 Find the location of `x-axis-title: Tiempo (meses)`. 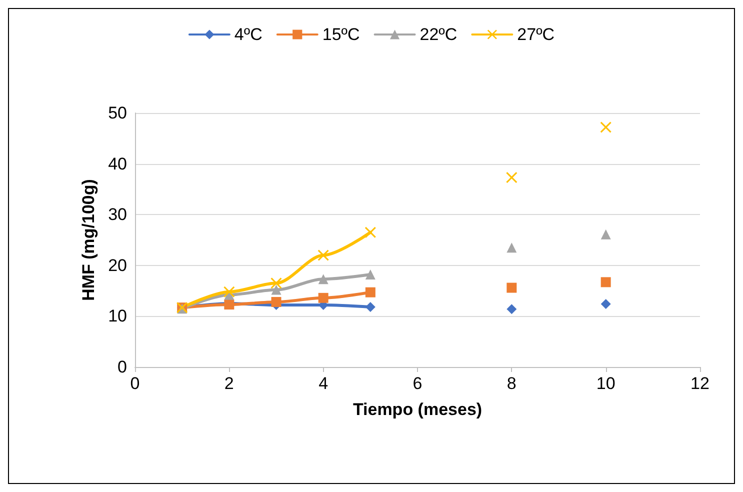

x-axis-title: Tiempo (meses) is located at coordinates (417, 409).